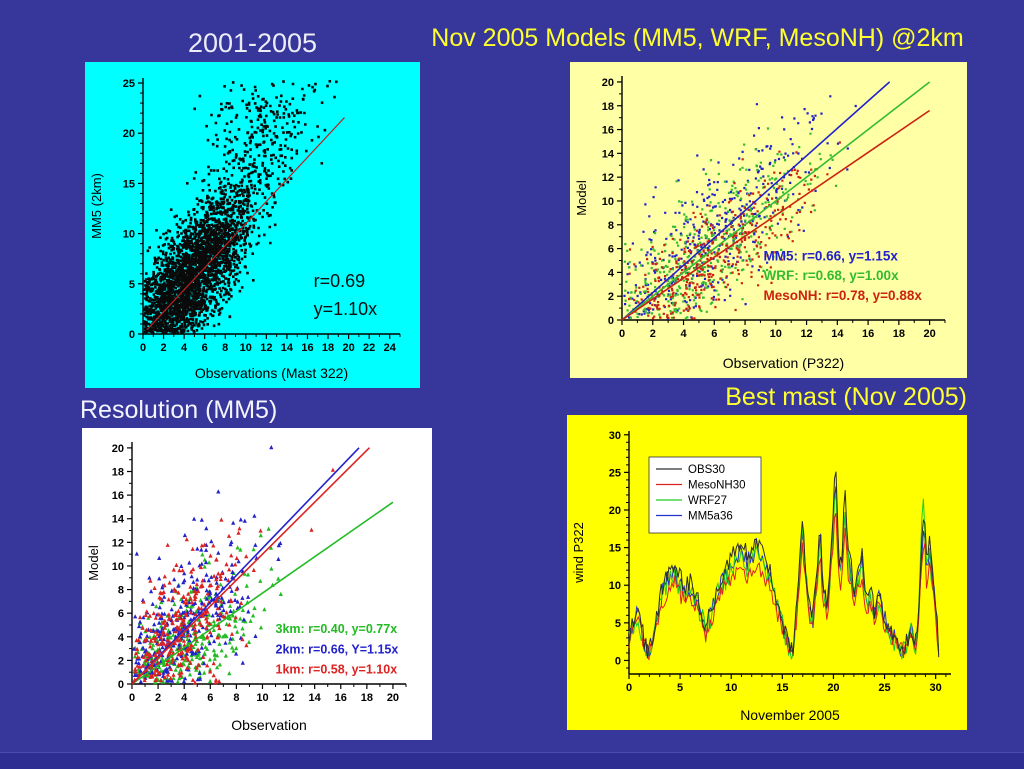 The width and height of the screenshot is (1024, 769). I want to click on svg-text: r=0.69, so click(340, 281).